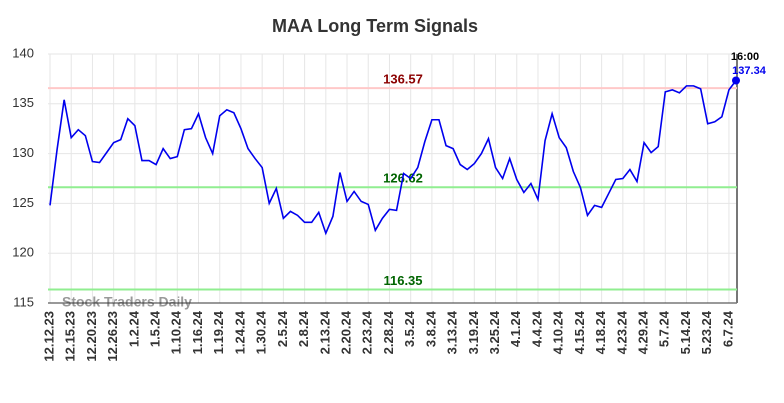  What do you see at coordinates (621, 332) in the screenshot?
I see `x-tick-label: 4.23.24` at bounding box center [621, 332].